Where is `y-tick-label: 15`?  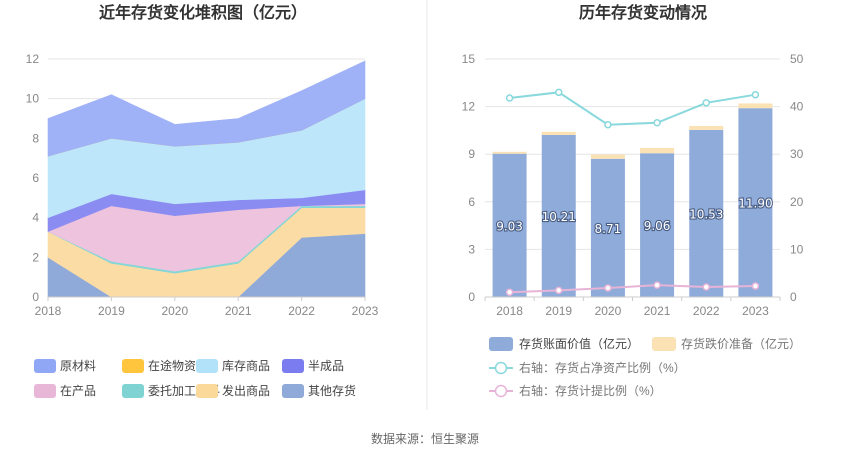
y-tick-label: 15 is located at coordinates (469, 59).